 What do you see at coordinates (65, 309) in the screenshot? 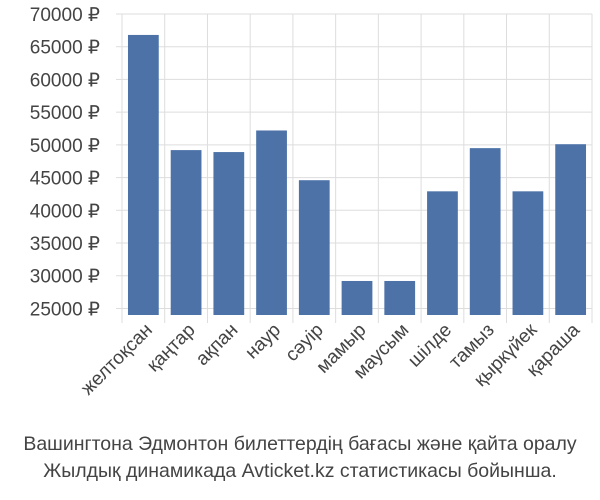
I see `y-tick-label: 25000 ₽` at bounding box center [65, 309].